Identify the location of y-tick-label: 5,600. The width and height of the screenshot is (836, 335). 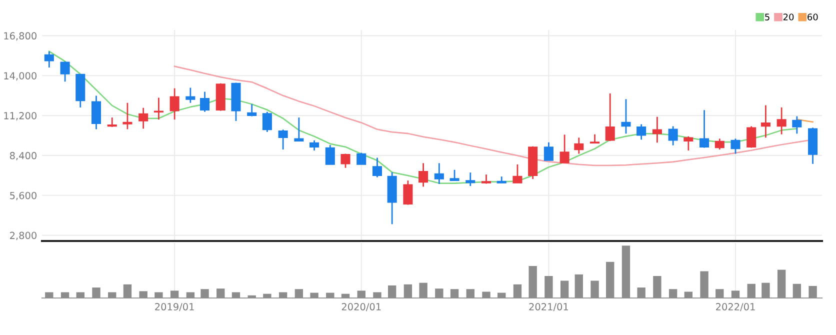
(23, 196).